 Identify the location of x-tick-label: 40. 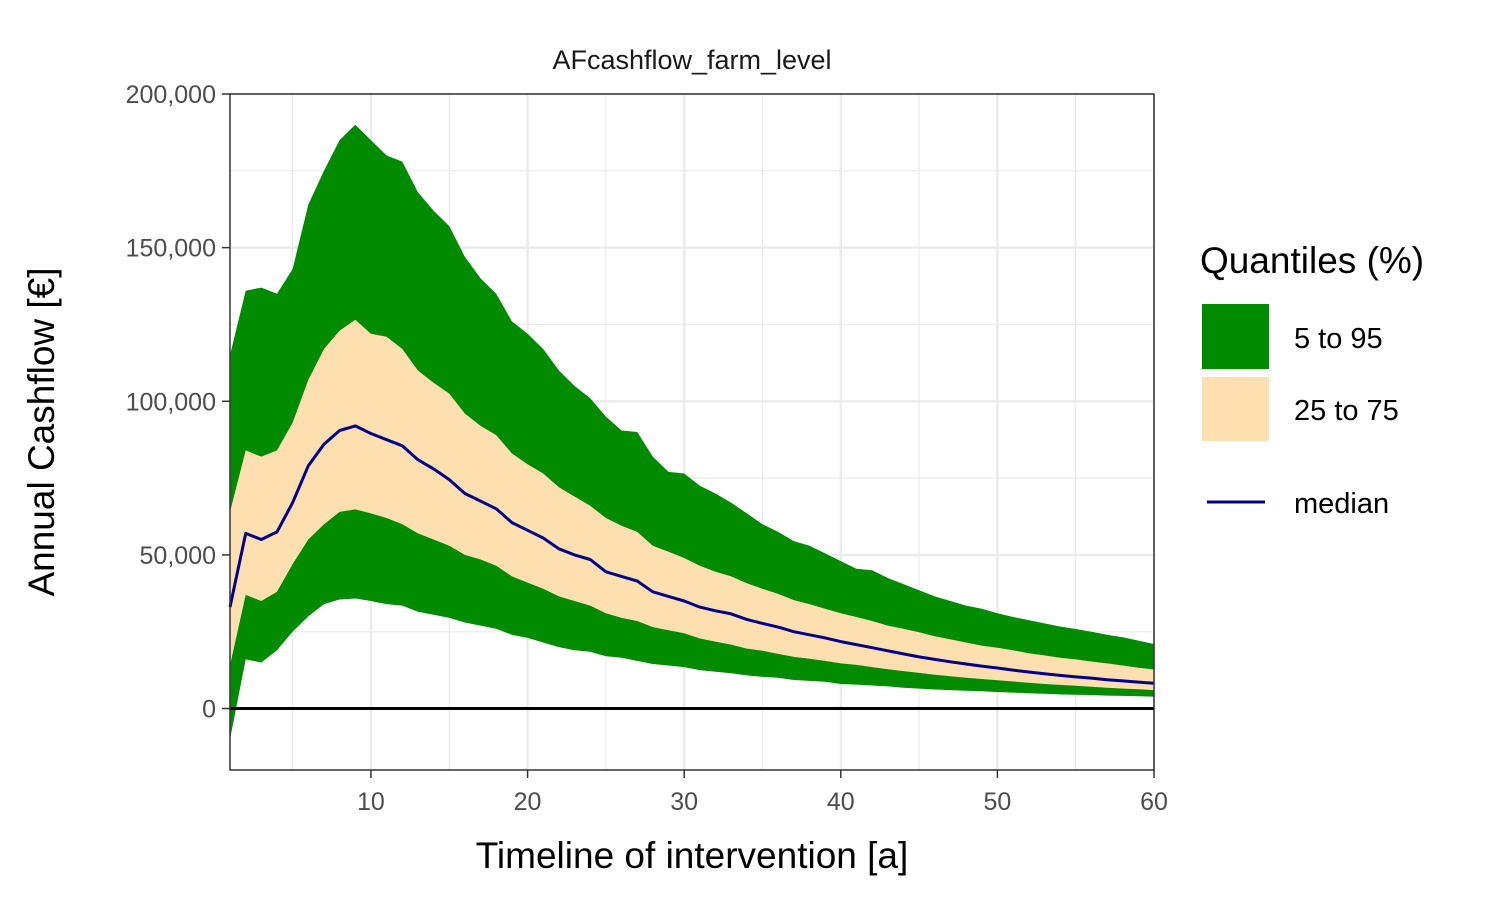
(841, 802).